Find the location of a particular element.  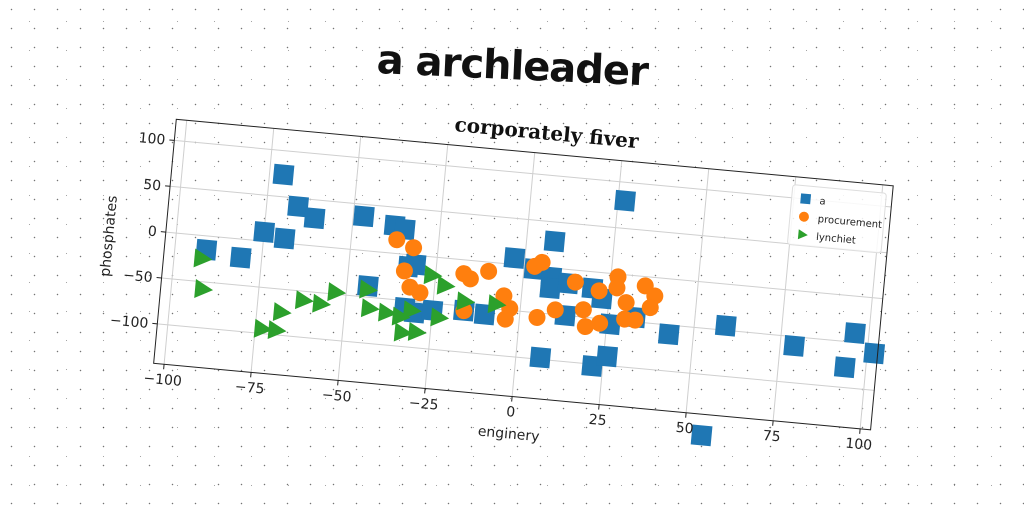

y-tick-label: 50 is located at coordinates (152, 186).